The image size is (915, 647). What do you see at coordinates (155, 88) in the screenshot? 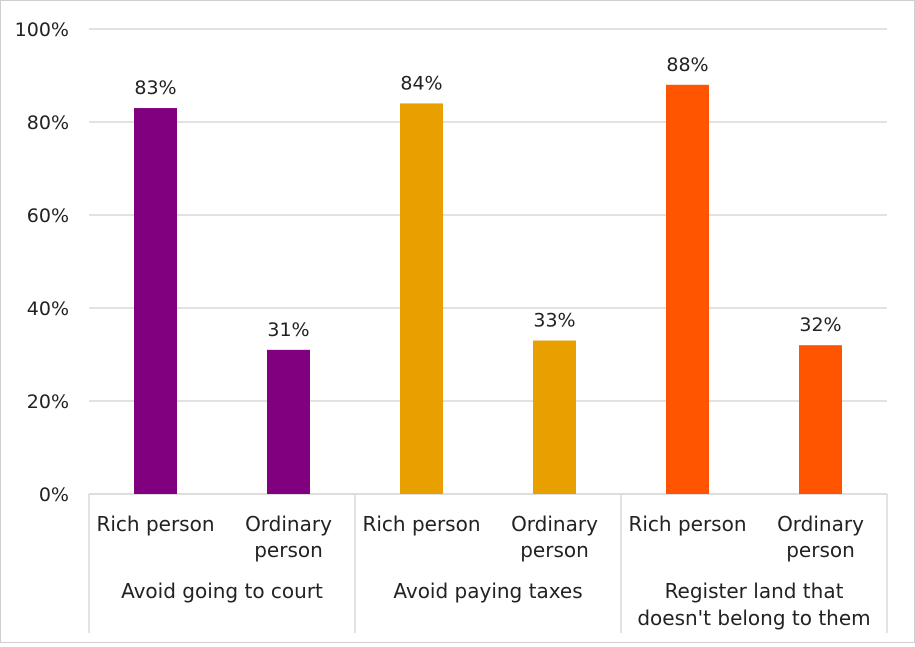
I see `data-label: 83%` at bounding box center [155, 88].